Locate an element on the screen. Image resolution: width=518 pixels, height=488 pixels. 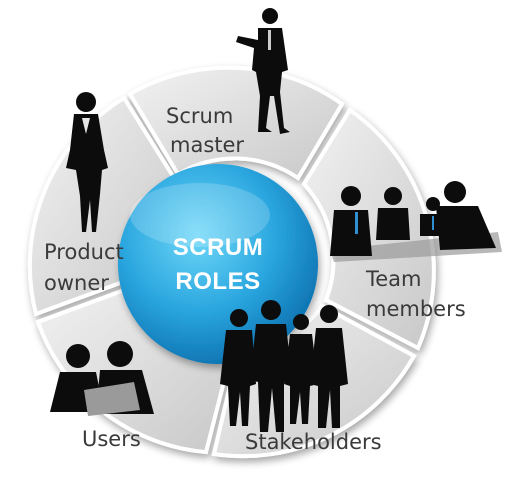
users-silhouette-icon is located at coordinates (102, 378).